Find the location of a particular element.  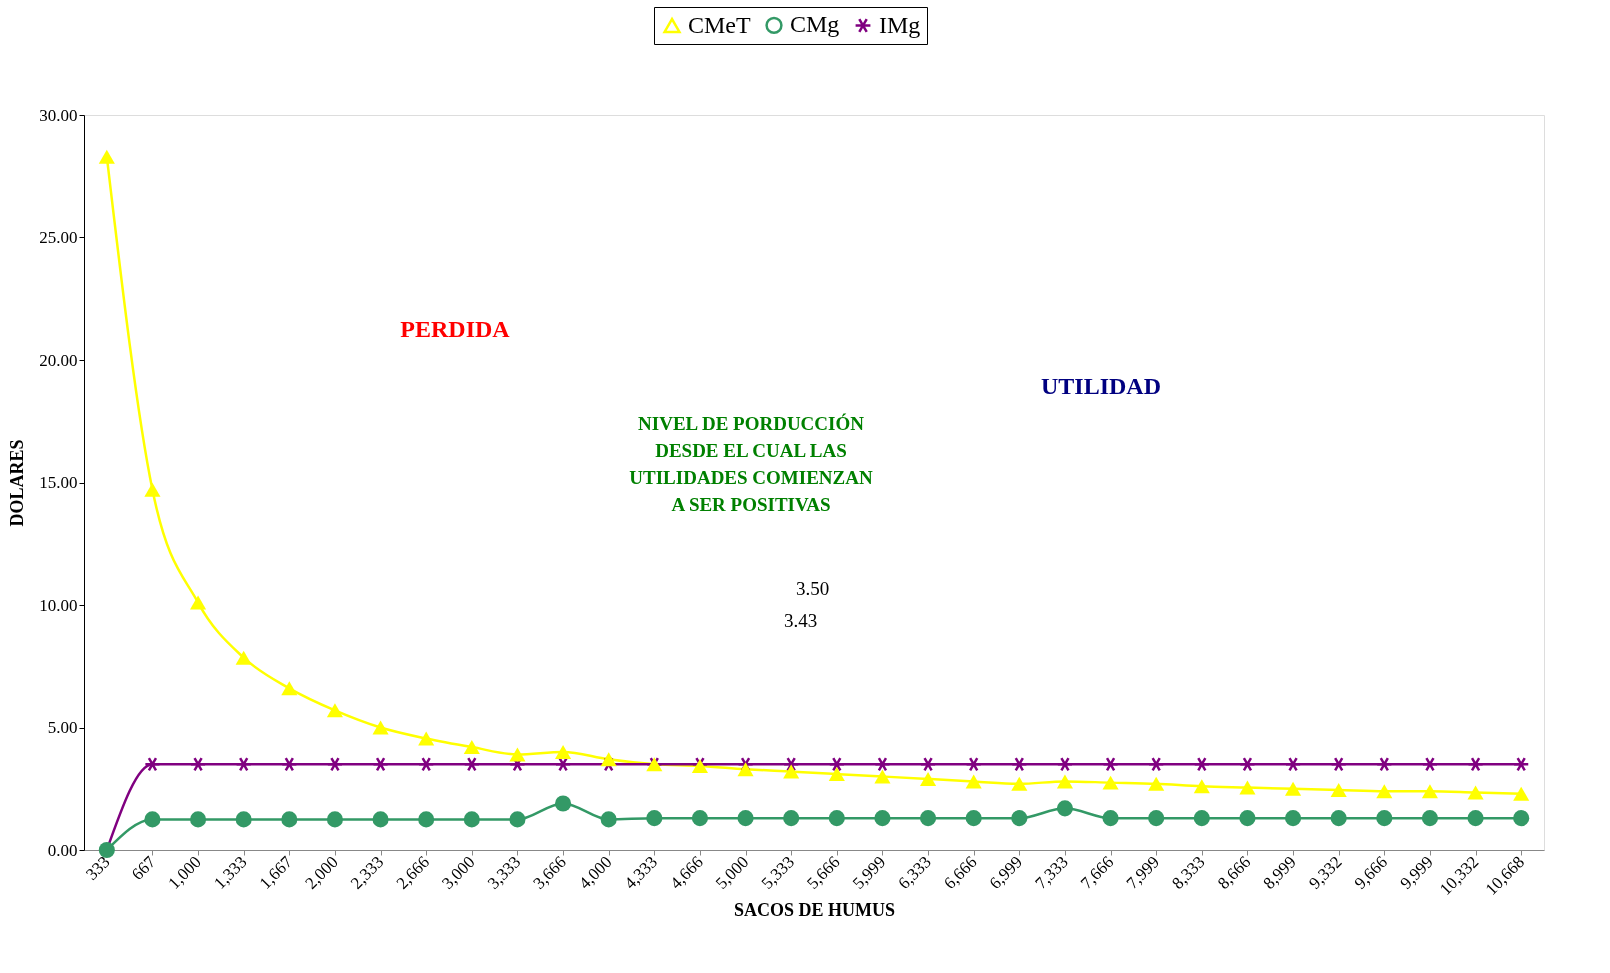

y-axis-title: DOLARES is located at coordinates (17, 483).